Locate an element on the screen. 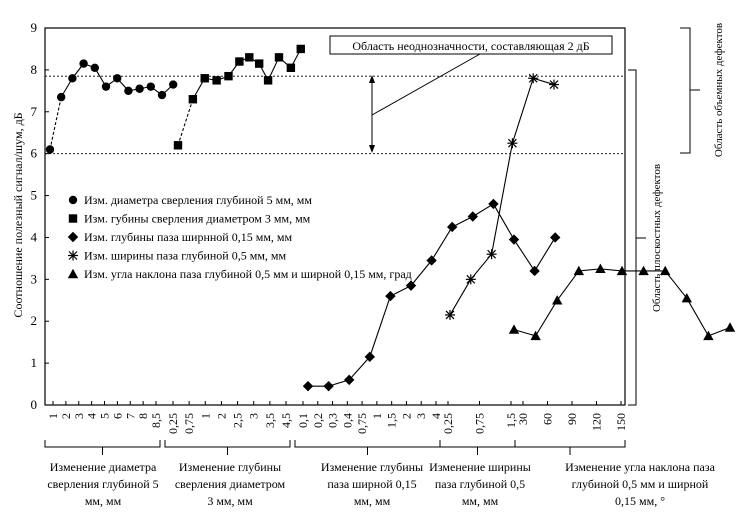 The height and width of the screenshot is (514, 737). y-tick-label: 3 is located at coordinates (34, 278).